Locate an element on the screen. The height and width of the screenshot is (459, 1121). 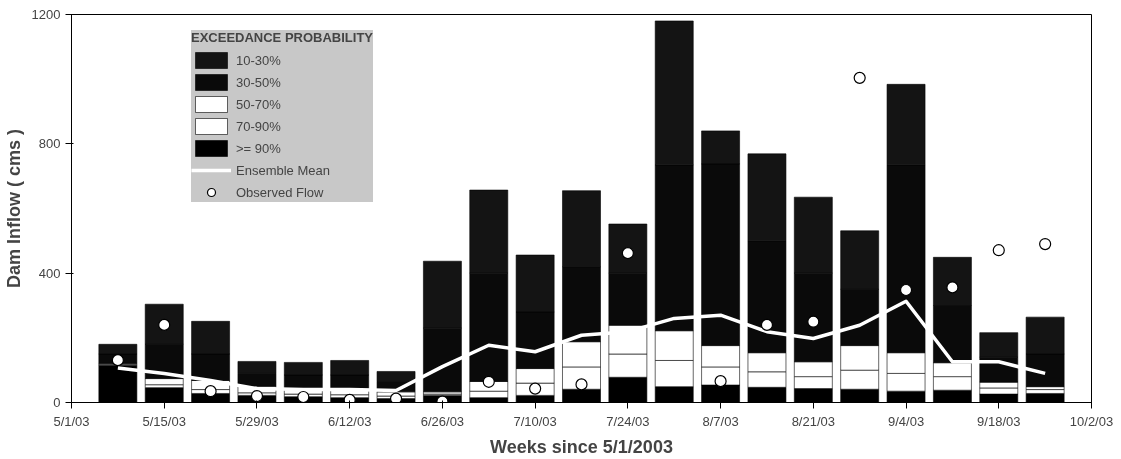
x-tick-label: 9/4/03 is located at coordinates (906, 421).